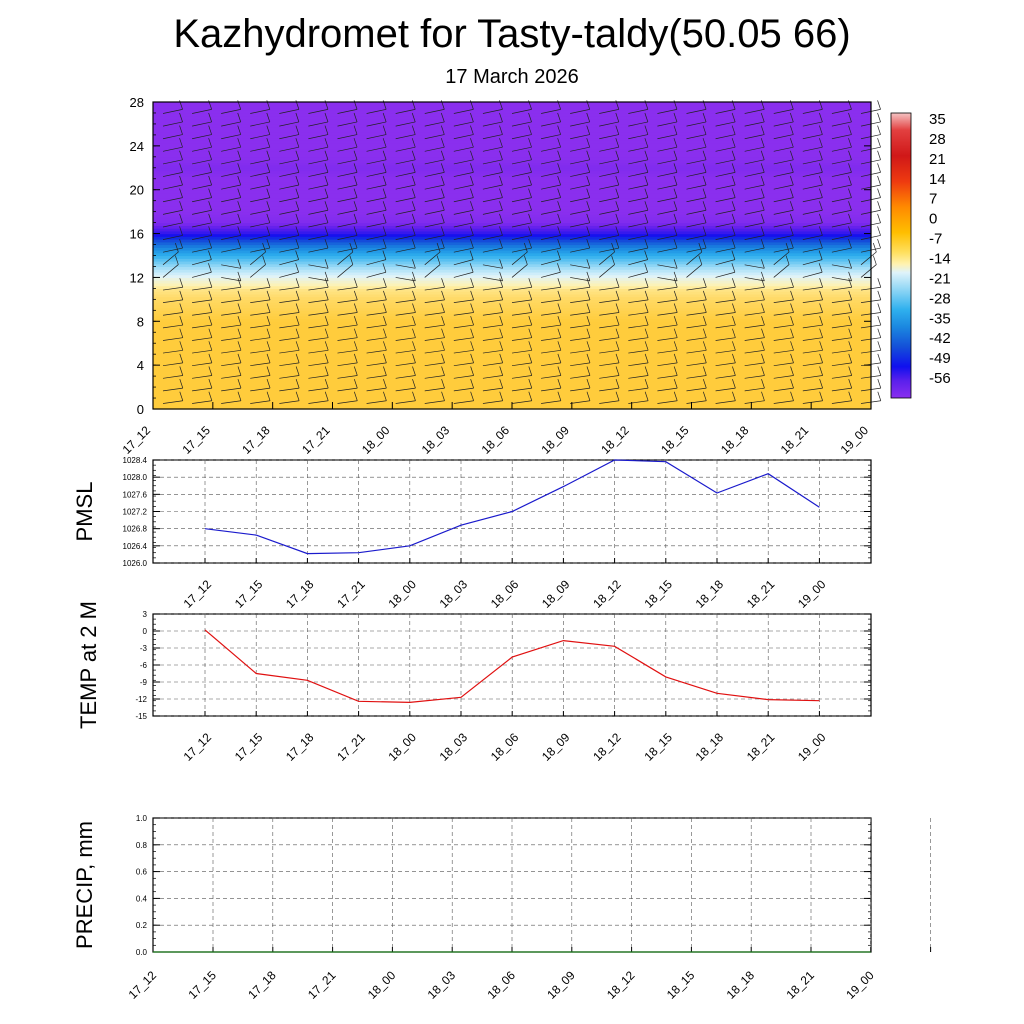  I want to click on x-tick-label: 18_12, so click(621, 985).